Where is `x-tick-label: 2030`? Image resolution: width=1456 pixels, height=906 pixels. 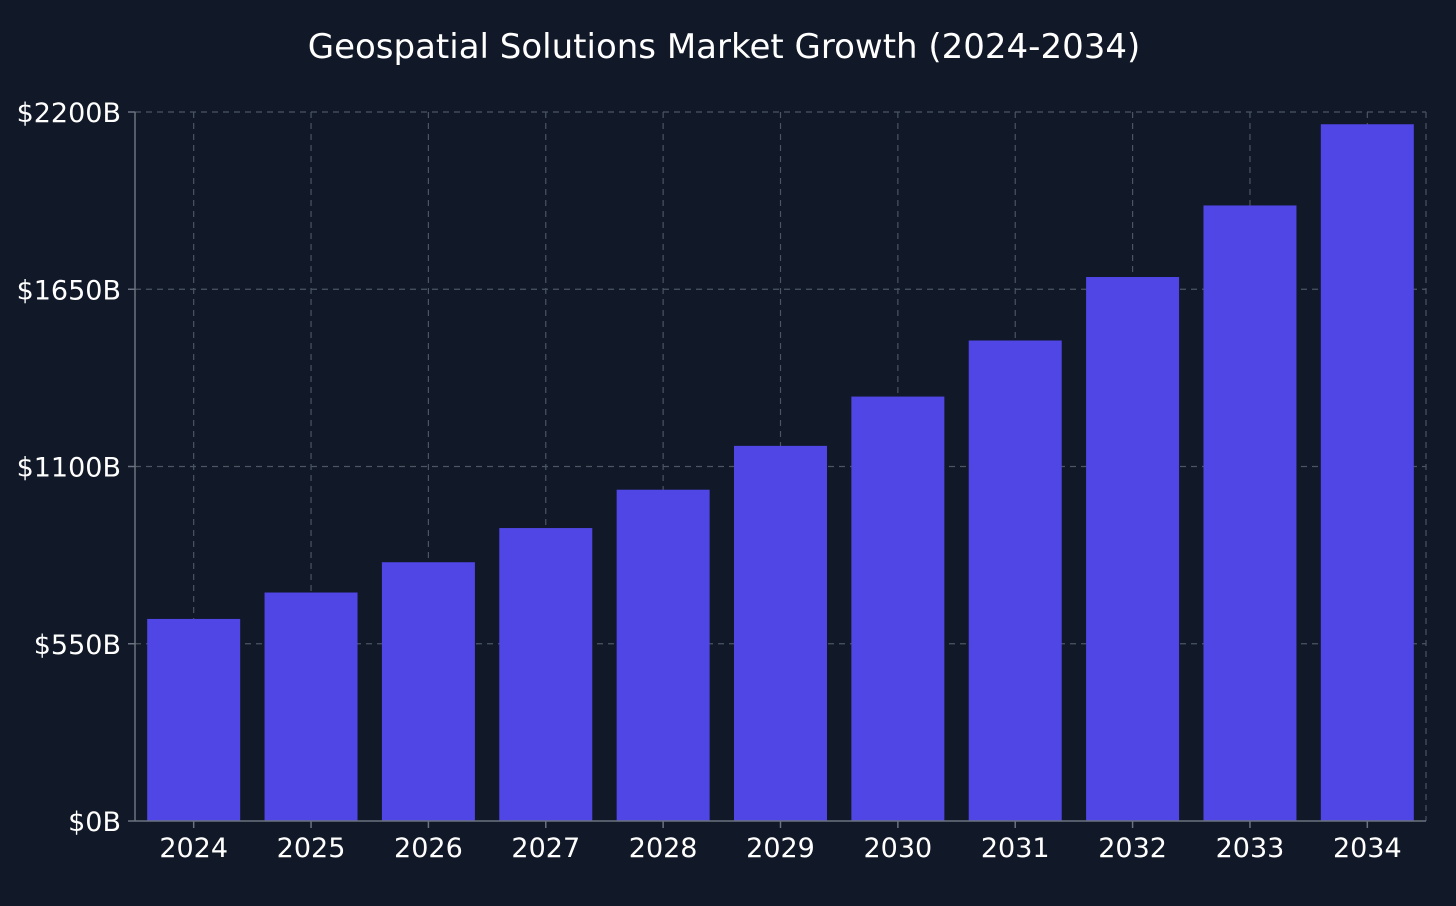
x-tick-label: 2030 is located at coordinates (898, 848).